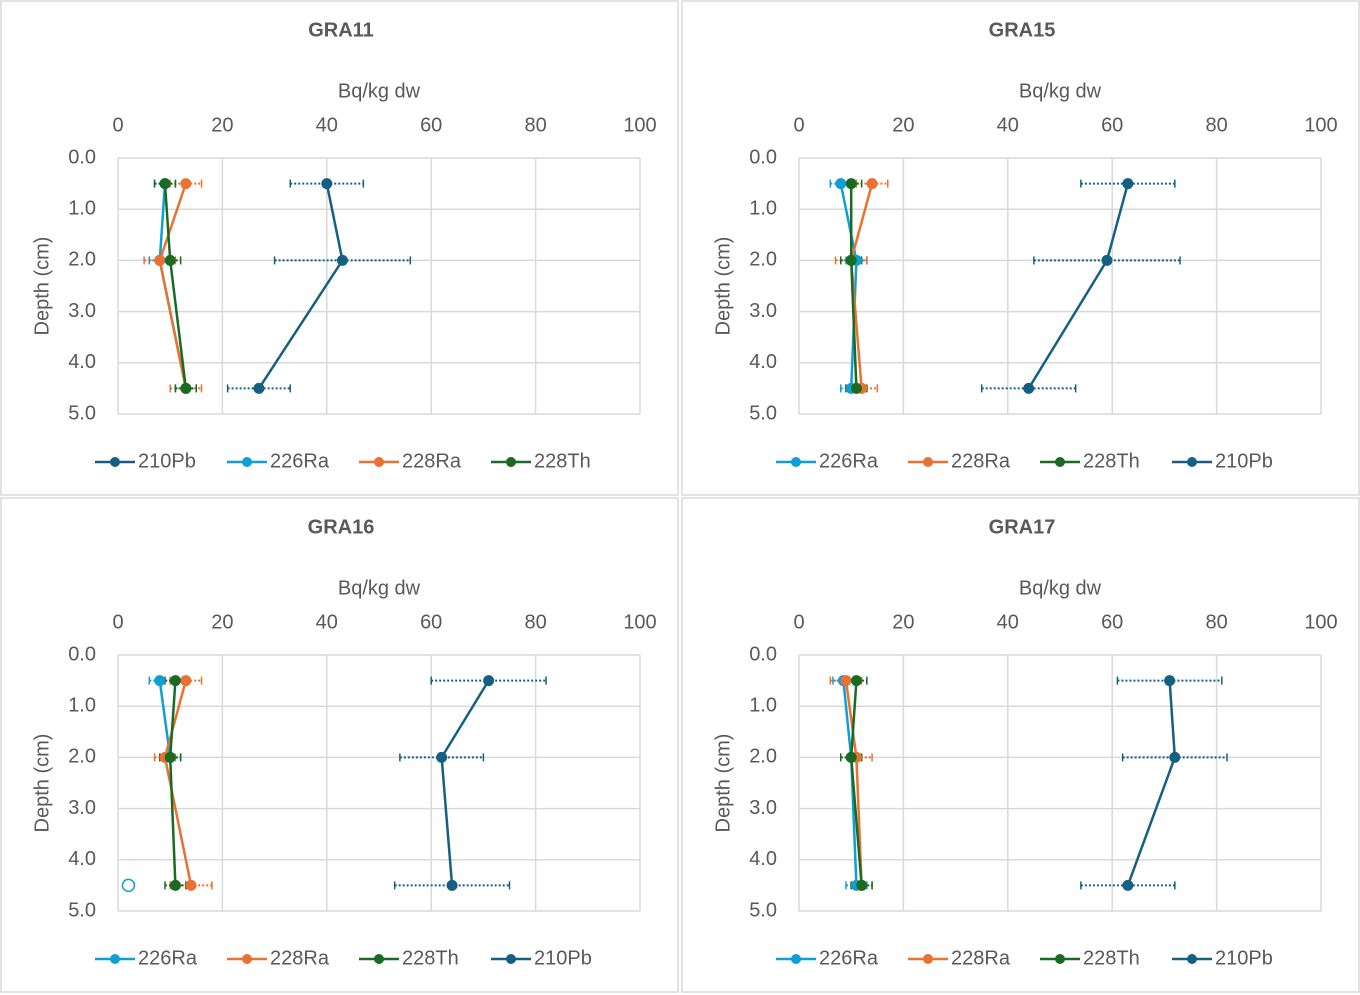 Image resolution: width=1360 pixels, height=995 pixels. Describe the element at coordinates (763, 260) in the screenshot. I see `y-tick-label: 2.0` at that location.